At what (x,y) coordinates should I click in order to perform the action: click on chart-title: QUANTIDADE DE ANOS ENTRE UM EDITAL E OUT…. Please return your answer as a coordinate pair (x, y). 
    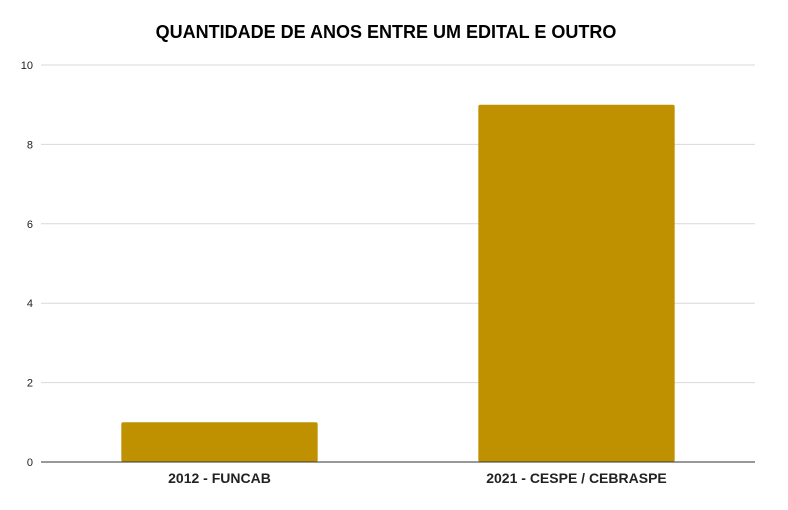
    Looking at the image, I should click on (386, 32).